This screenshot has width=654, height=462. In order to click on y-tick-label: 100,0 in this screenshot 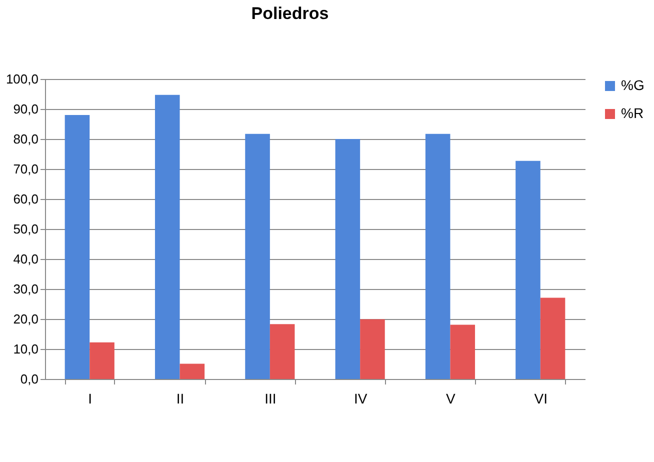, I will do `click(22, 79)`.